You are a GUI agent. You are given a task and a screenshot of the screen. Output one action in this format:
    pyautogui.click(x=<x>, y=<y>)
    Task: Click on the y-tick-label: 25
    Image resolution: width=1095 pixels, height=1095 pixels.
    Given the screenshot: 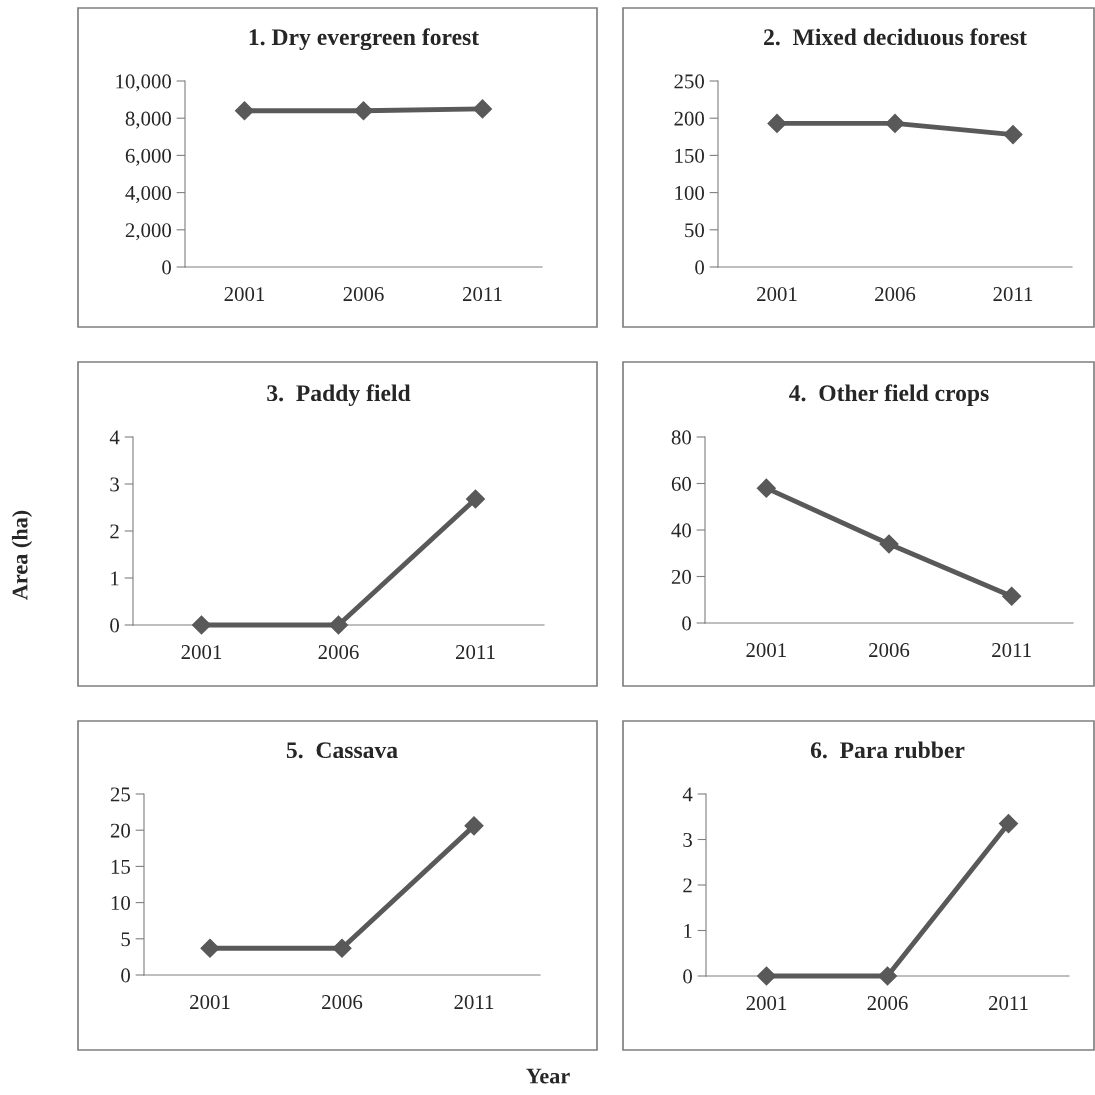 What is the action you would take?
    pyautogui.click(x=120, y=794)
    